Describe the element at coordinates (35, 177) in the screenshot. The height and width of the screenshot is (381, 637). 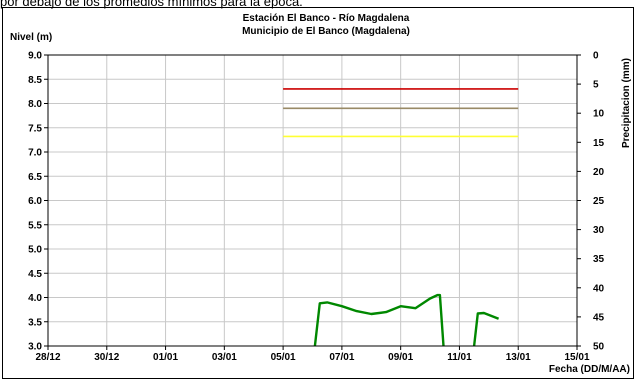
I see `y-tick-label: 6.5` at that location.